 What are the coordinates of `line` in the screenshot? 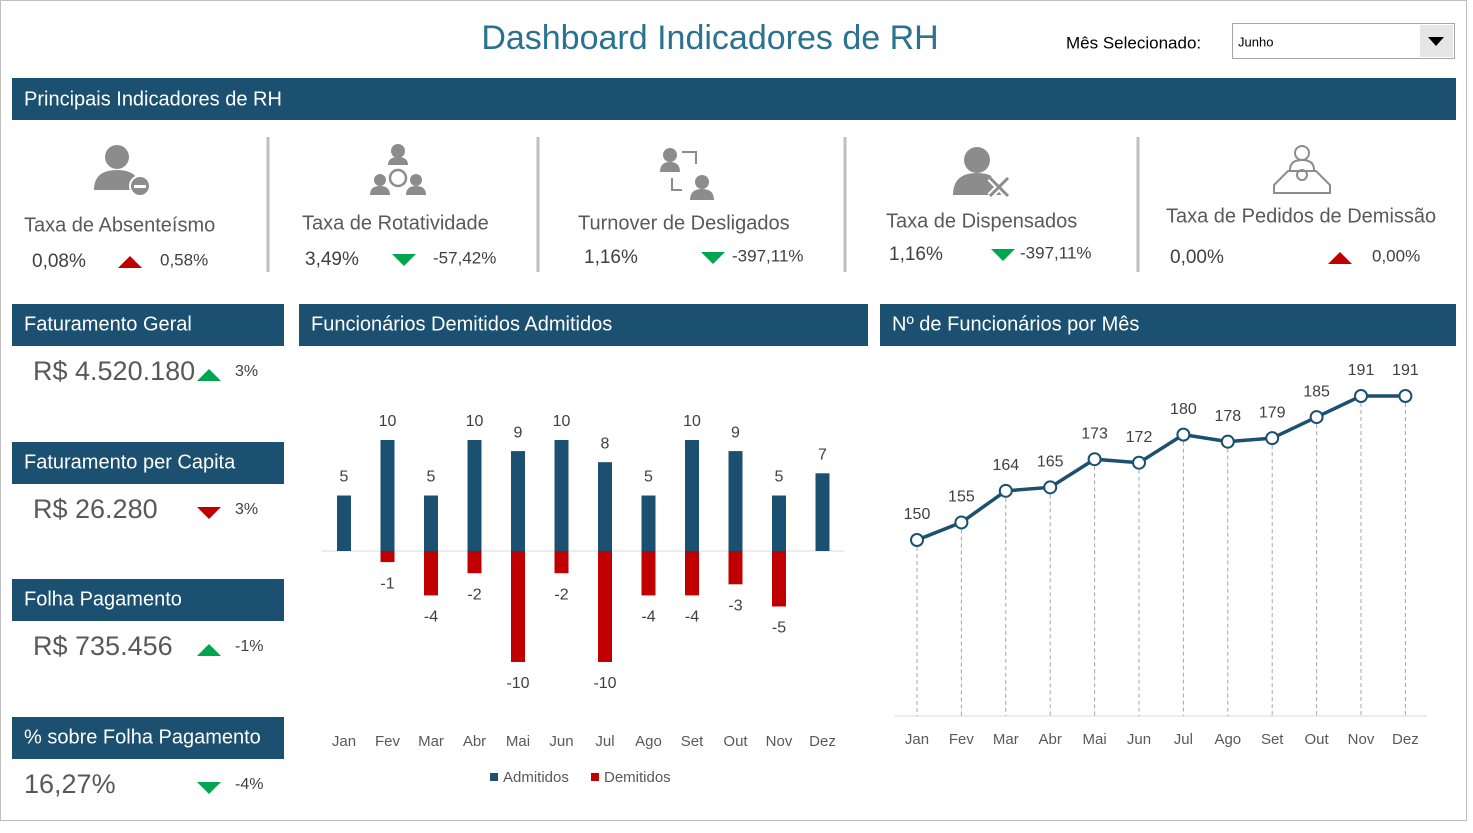 It's located at (1161, 468).